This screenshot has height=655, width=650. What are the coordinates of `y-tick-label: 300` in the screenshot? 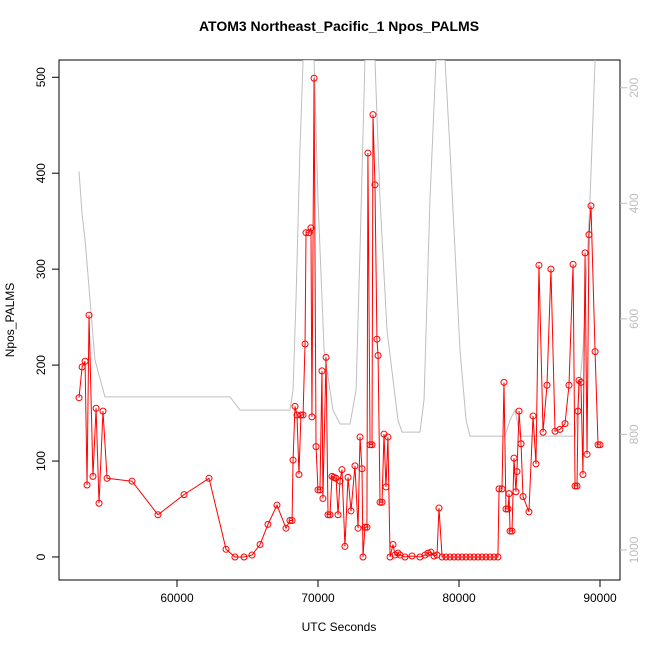 It's located at (41, 269).